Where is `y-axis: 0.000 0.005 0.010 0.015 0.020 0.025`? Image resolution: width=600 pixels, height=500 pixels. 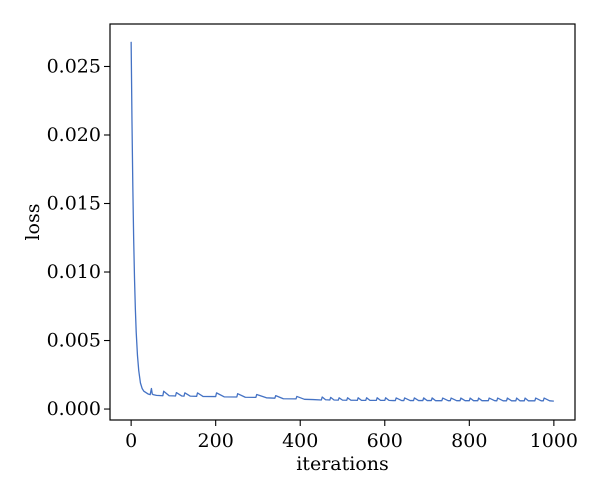 y-axis: 0.000 0.005 0.010 0.015 0.020 0.025 is located at coordinates (78, 237).